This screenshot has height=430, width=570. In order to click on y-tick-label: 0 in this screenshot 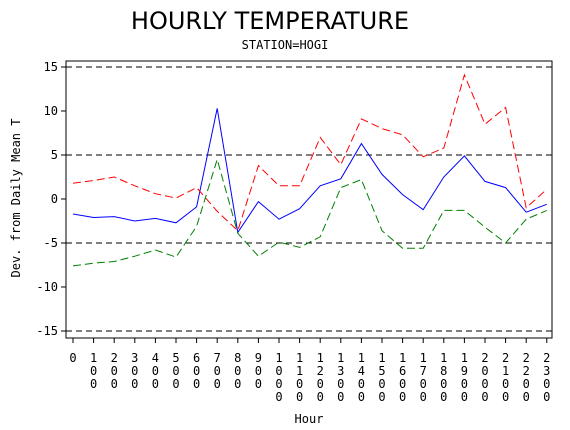, I will do `click(54, 199)`.